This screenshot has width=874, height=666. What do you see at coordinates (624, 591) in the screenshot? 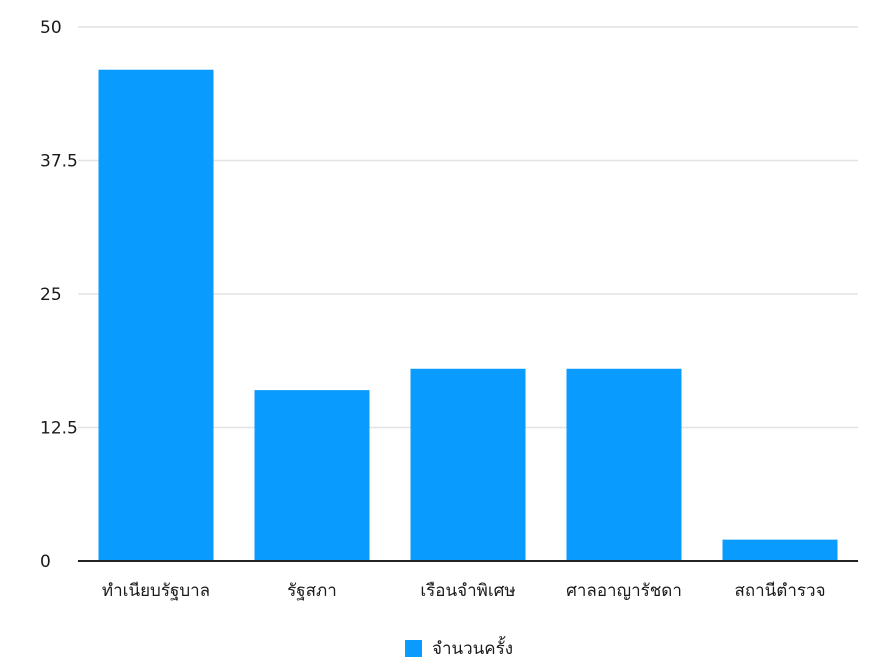
I see `x-tick-label: ศาลอาญารัชดา` at bounding box center [624, 591].